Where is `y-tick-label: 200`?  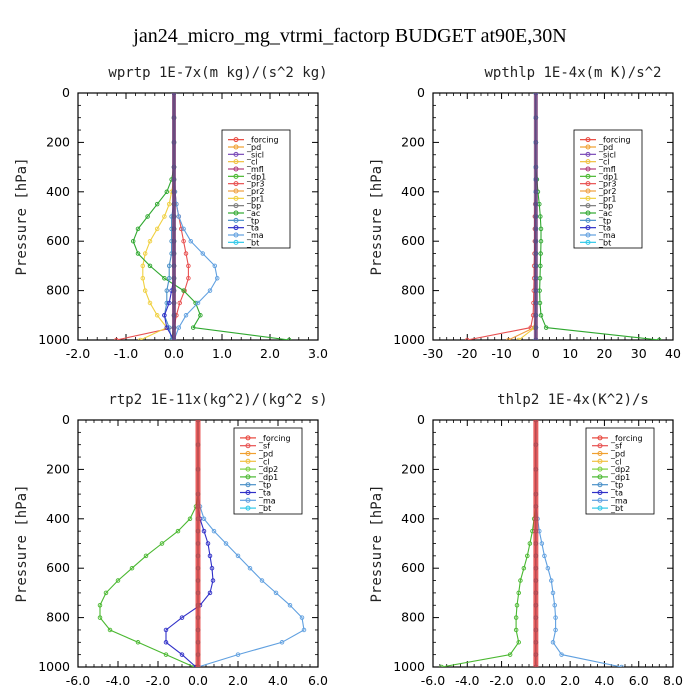 y-tick-label: 200 is located at coordinates (413, 141).